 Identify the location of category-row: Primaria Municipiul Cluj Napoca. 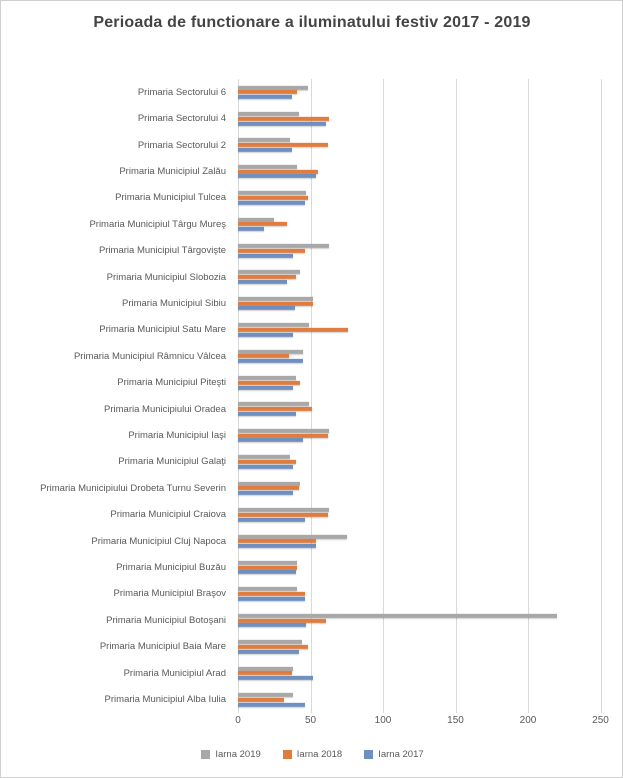
(311, 541).